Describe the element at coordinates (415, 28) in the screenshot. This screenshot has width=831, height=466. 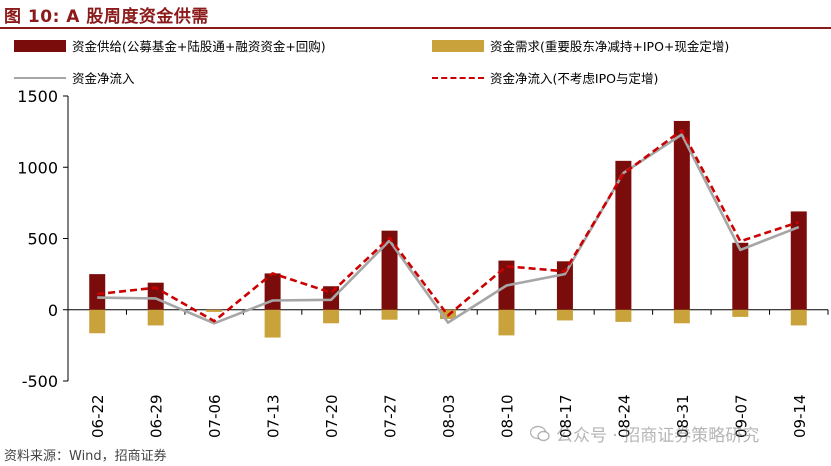
I see `title-rule` at that location.